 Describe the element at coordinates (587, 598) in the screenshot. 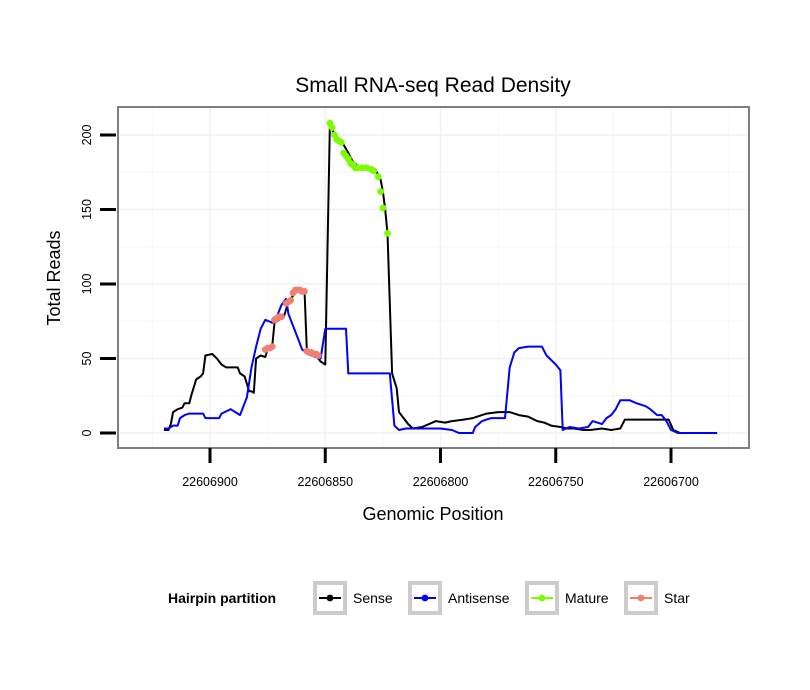

I see `legend-label: Mature` at that location.